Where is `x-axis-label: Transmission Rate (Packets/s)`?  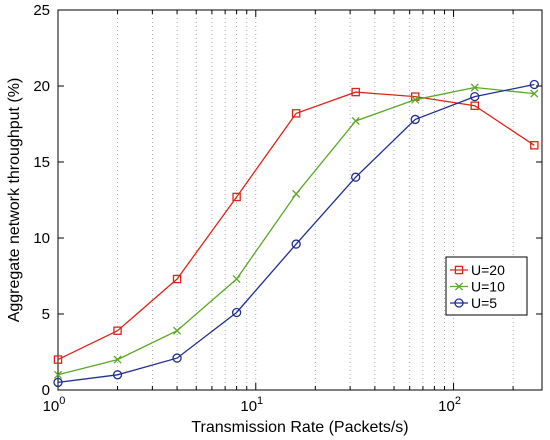
x-axis-label: Transmission Rate (Packets/s) is located at coordinates (299, 427).